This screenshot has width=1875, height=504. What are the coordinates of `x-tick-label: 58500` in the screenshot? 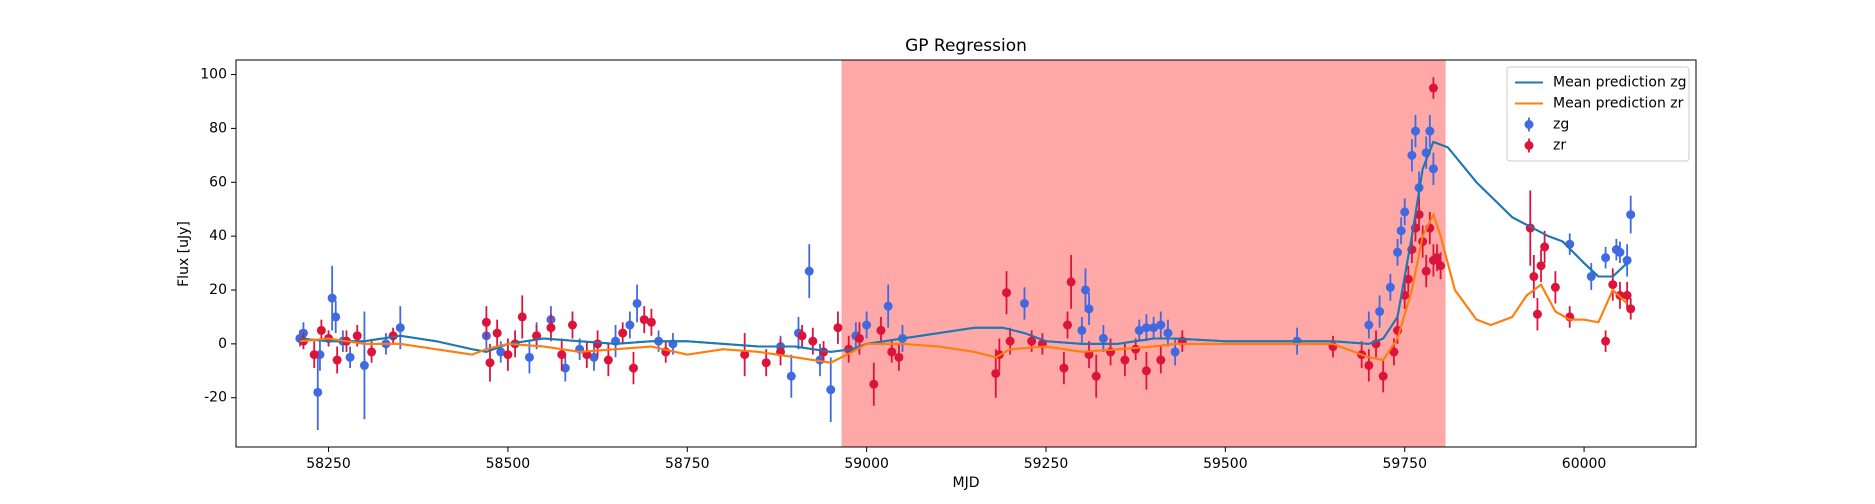 It's located at (508, 464).